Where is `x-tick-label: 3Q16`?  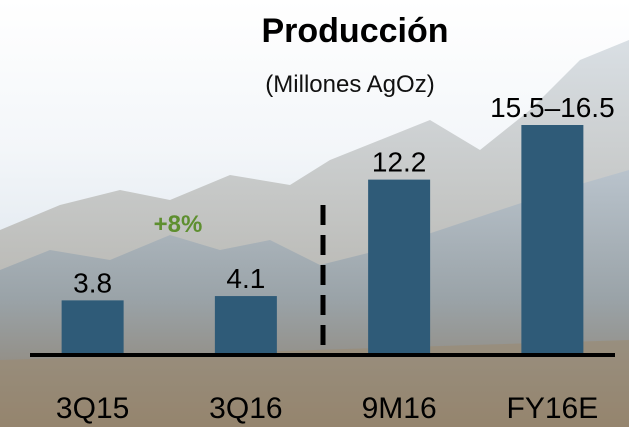 x-tick-label: 3Q16 is located at coordinates (245, 408).